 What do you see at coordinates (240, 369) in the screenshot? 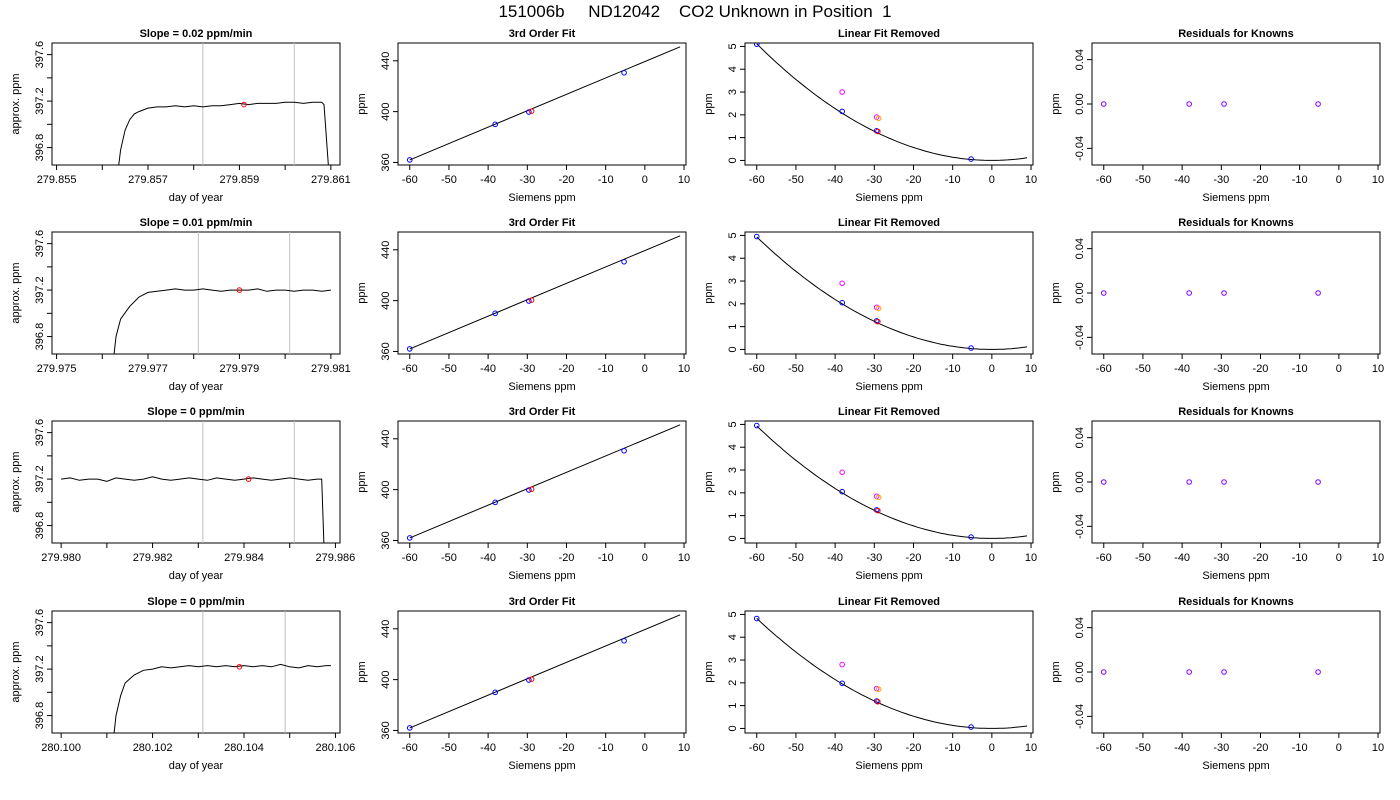
I see `x-tick-label: 279.979` at bounding box center [240, 369].